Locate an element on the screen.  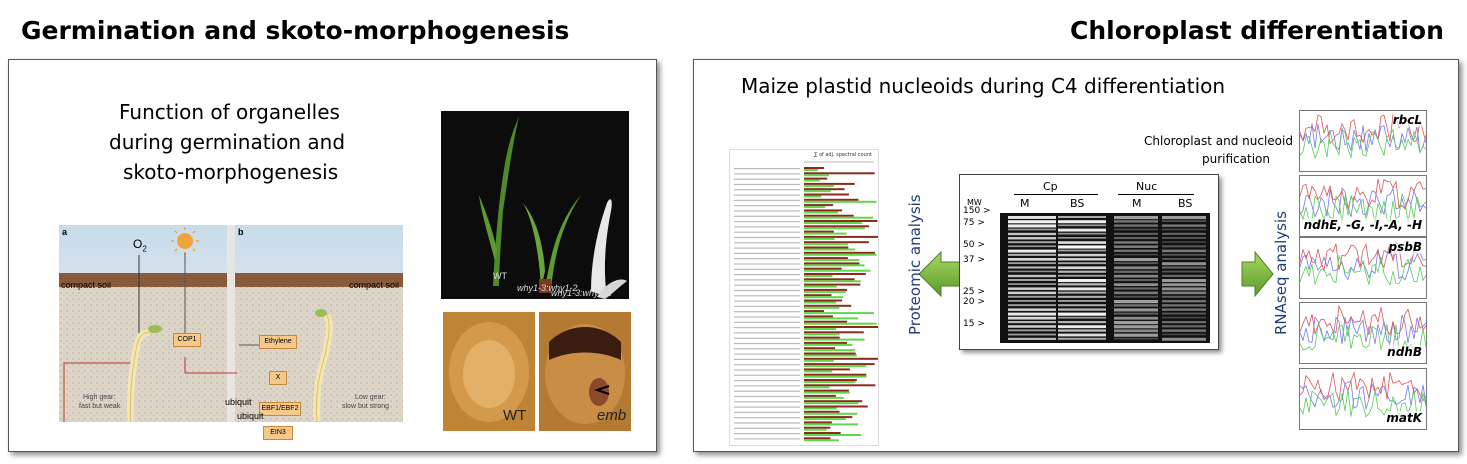
rnaseq-trace-label-4: ndhB is located at coordinates (1404, 352).